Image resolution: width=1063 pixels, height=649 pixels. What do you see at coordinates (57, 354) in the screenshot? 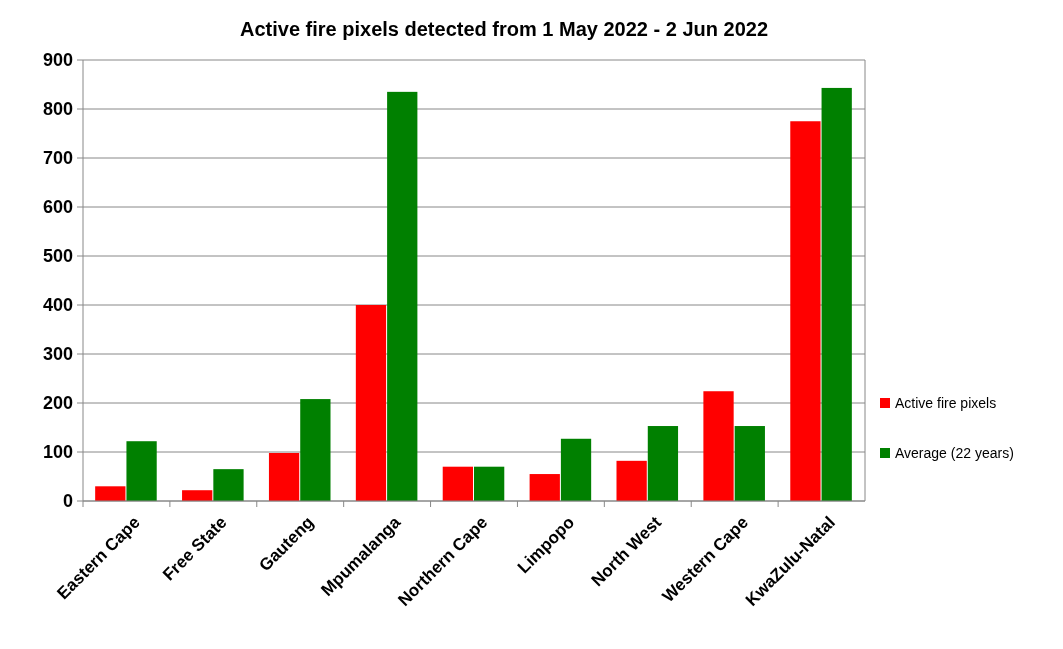
I see `y-tick-label: 300` at bounding box center [57, 354].